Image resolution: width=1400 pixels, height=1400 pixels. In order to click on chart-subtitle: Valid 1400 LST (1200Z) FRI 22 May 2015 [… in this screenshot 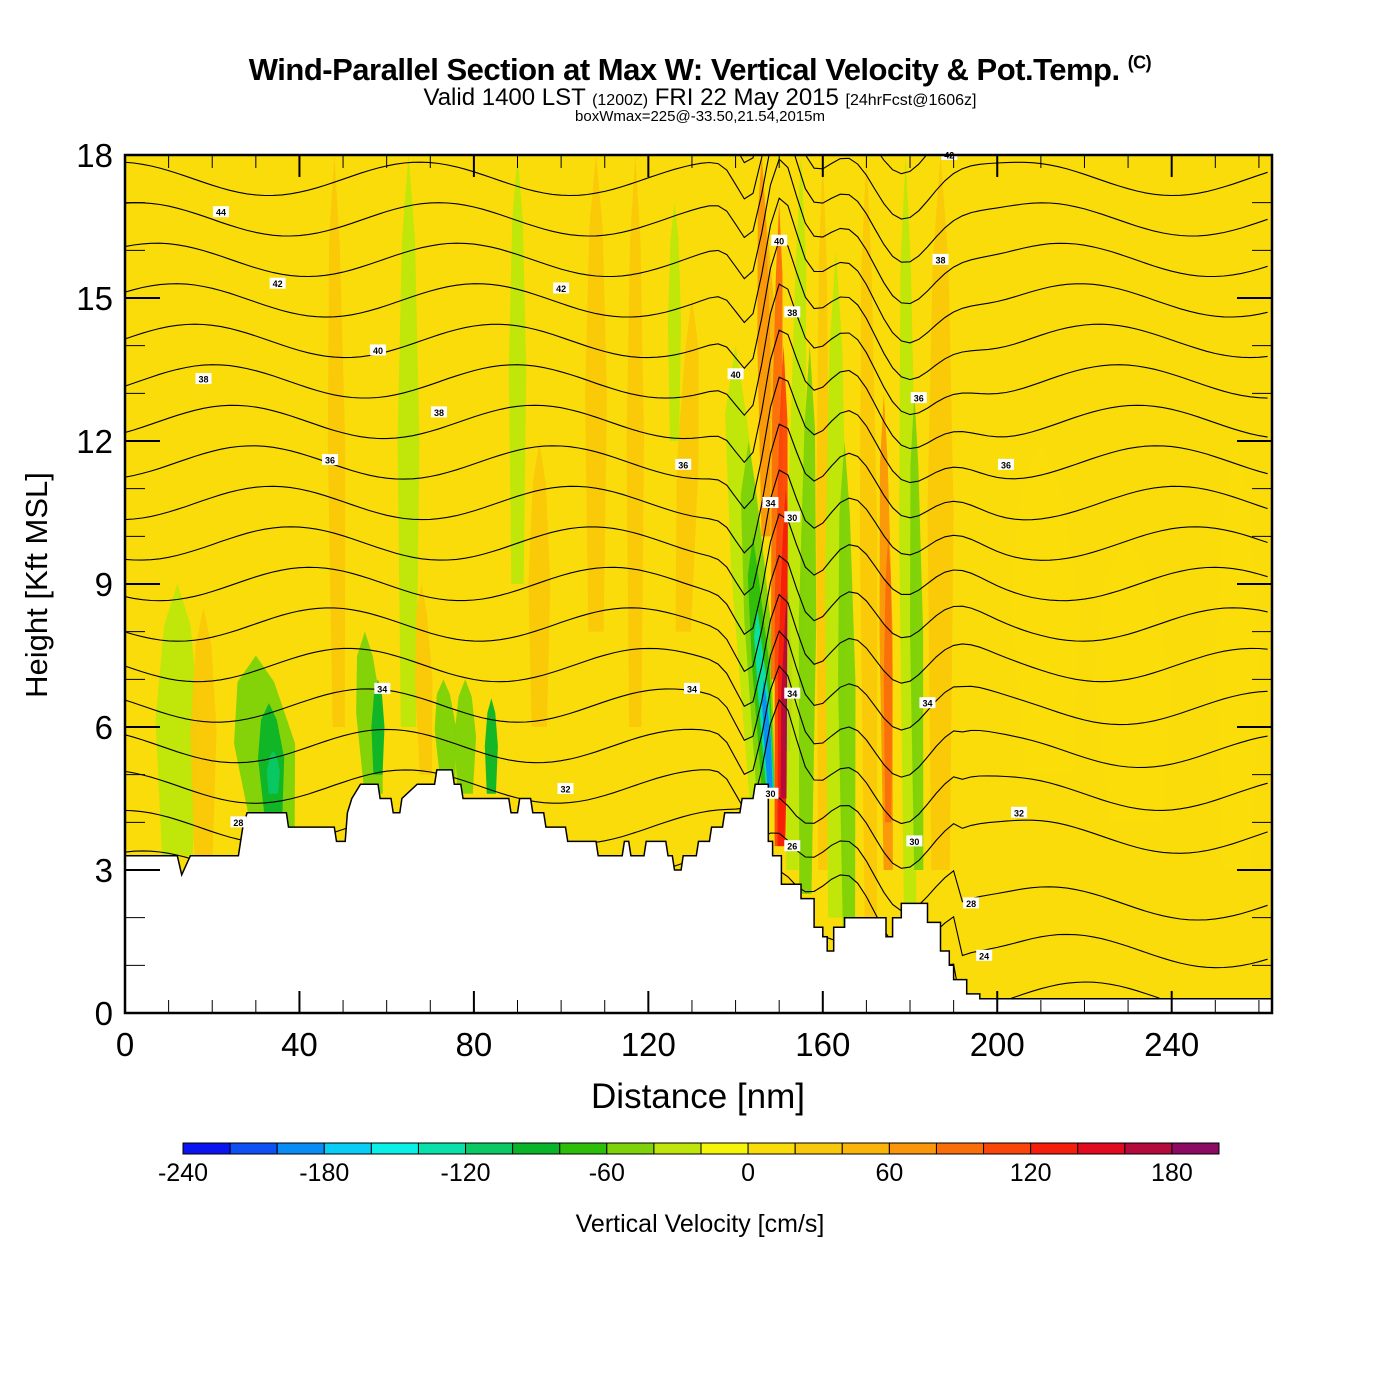, I will do `click(700, 98)`.